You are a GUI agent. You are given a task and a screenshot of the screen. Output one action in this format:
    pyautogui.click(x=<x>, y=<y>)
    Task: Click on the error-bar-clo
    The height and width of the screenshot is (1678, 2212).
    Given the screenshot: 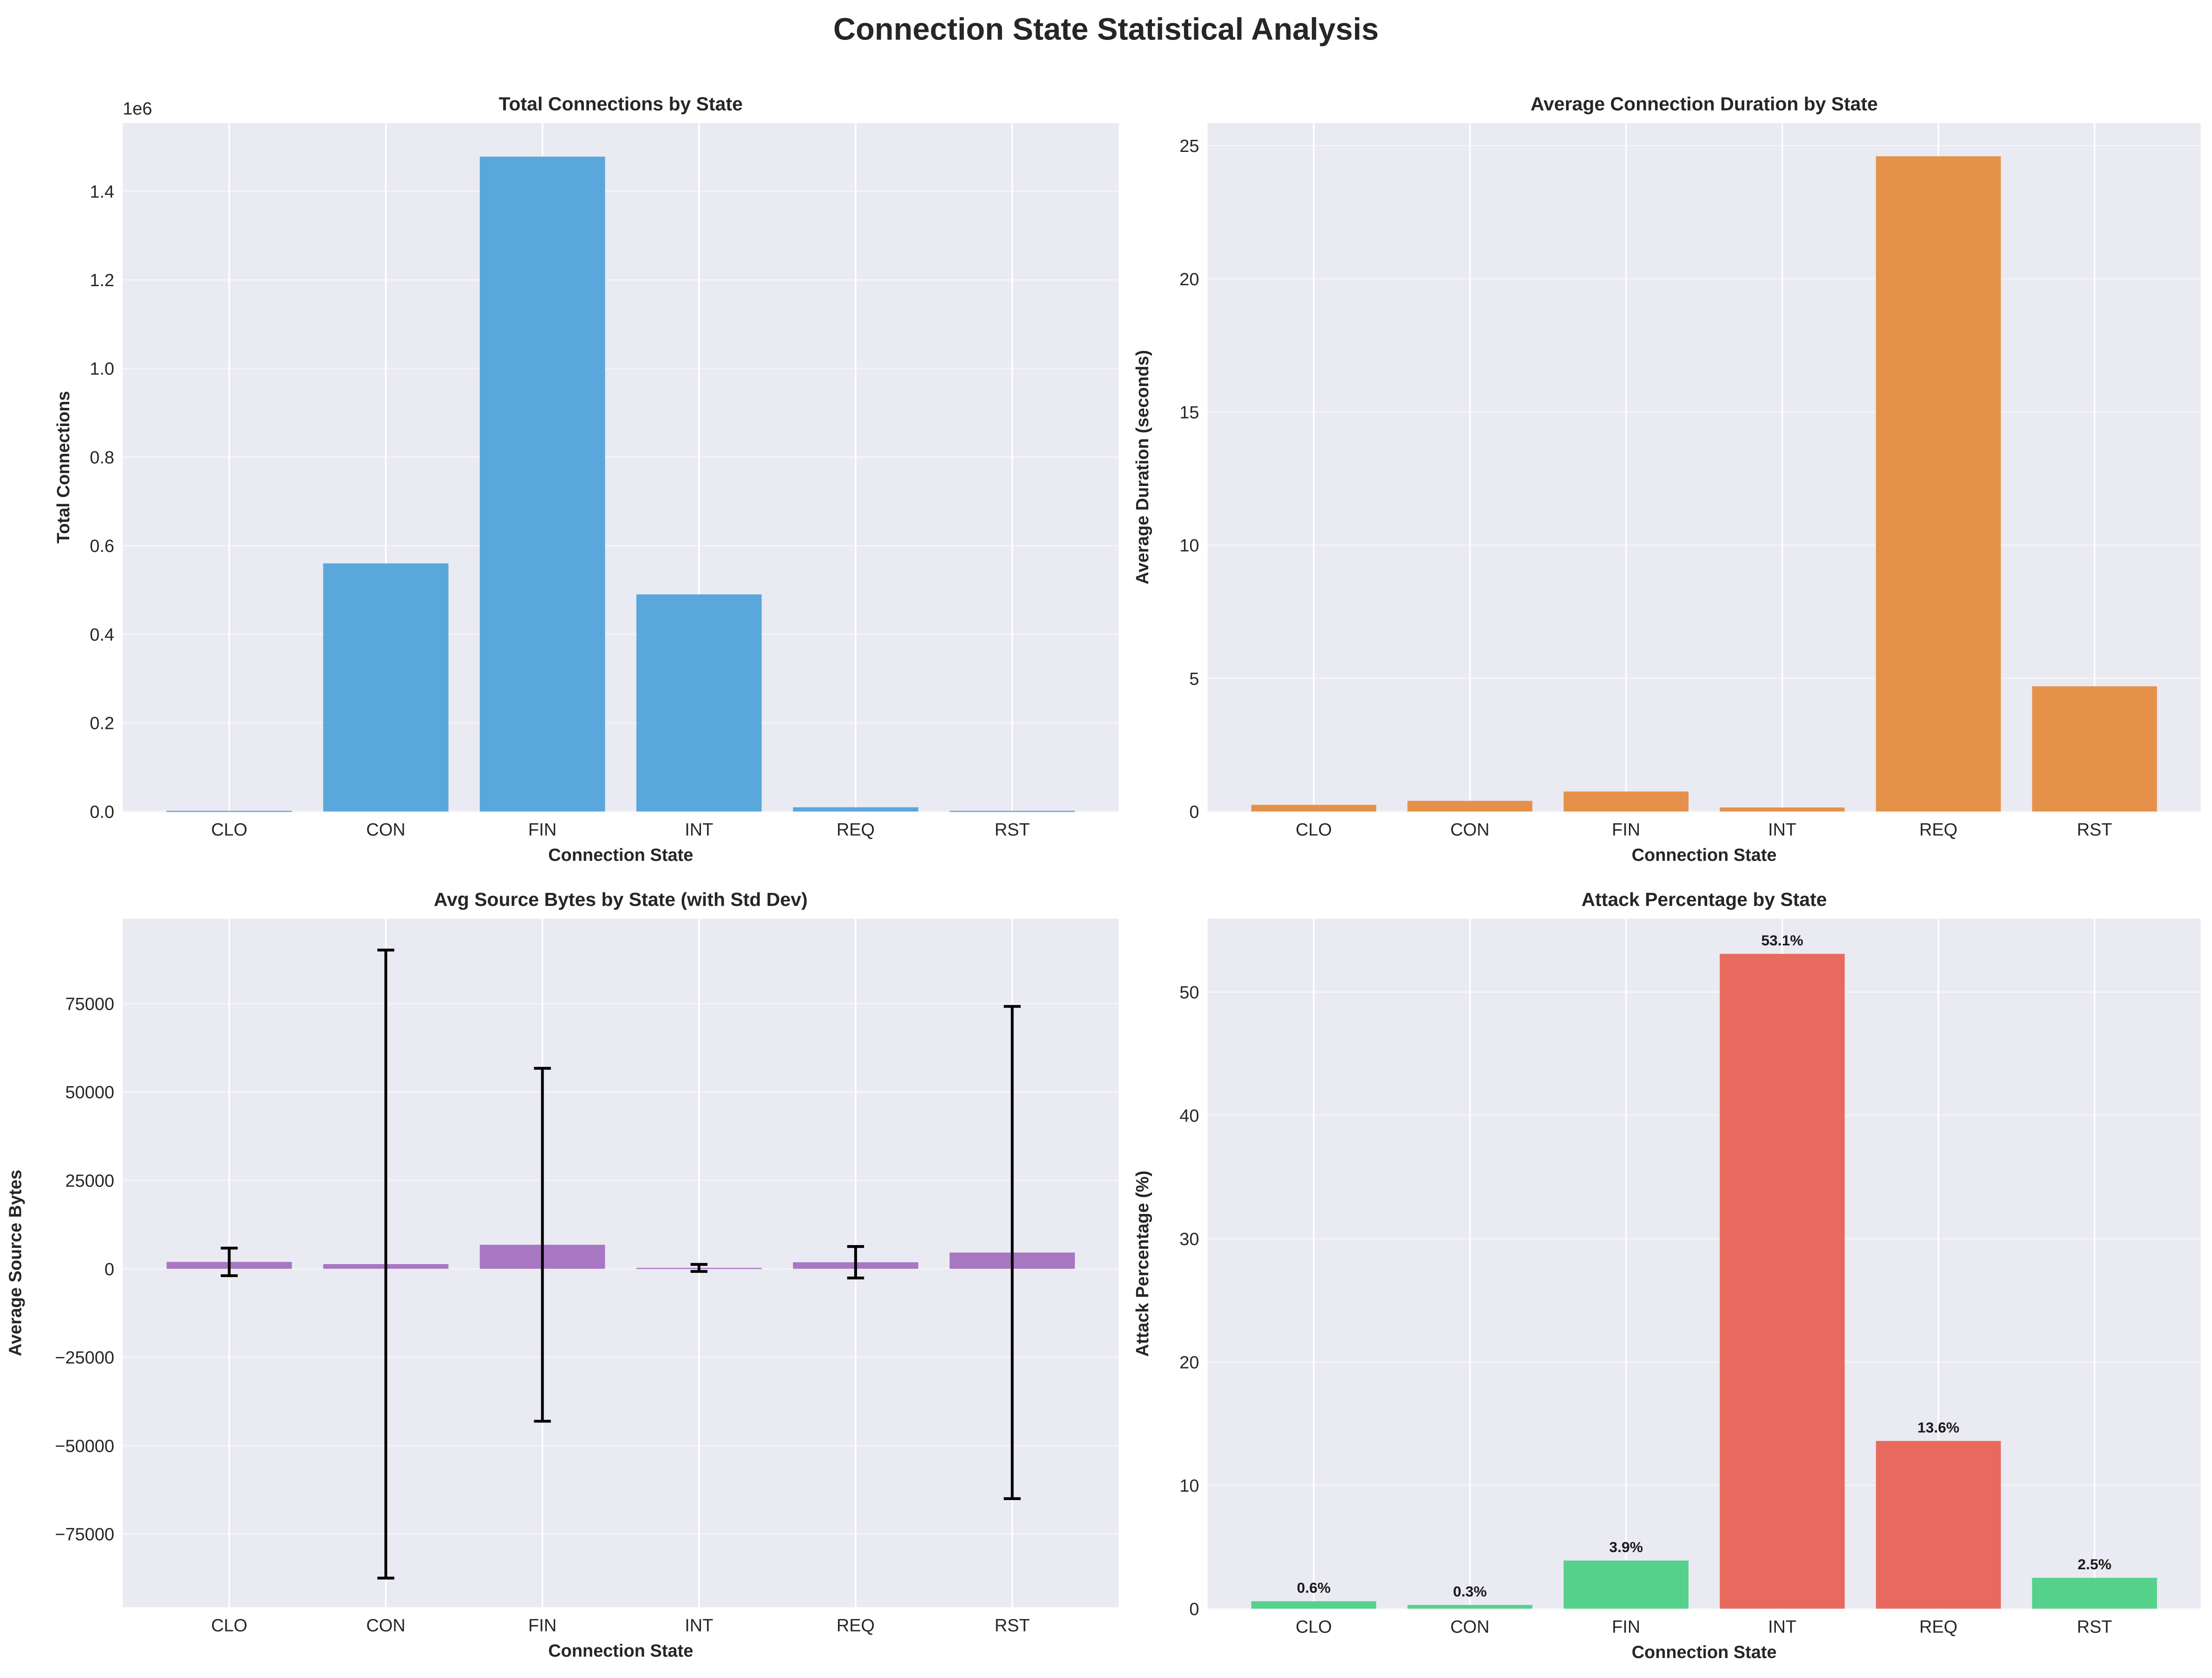 What is the action you would take?
    pyautogui.click(x=229, y=1262)
    